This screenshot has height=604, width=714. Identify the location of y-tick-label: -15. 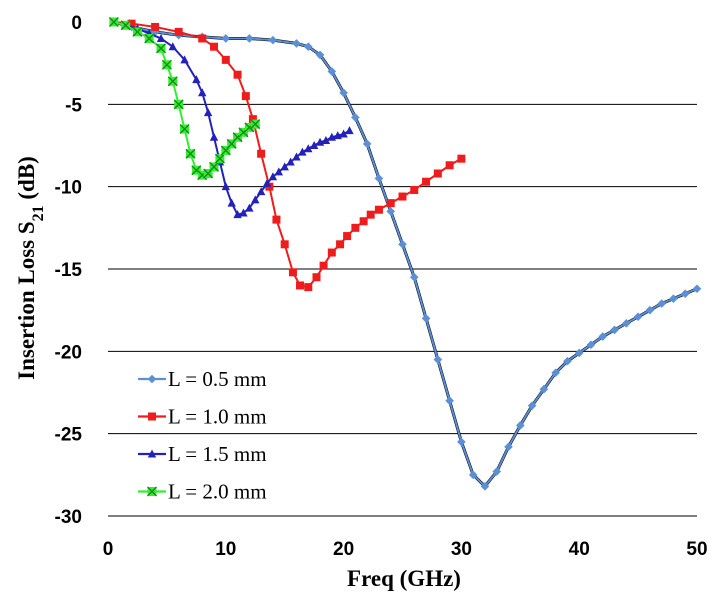
(69, 270).